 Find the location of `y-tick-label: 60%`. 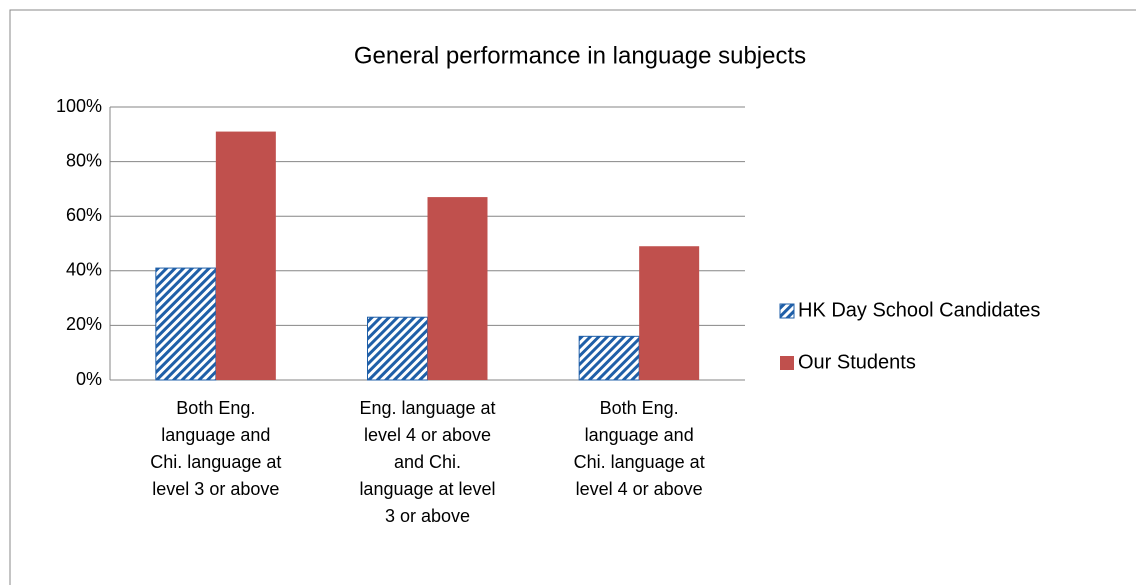

y-tick-label: 60% is located at coordinates (84, 215).